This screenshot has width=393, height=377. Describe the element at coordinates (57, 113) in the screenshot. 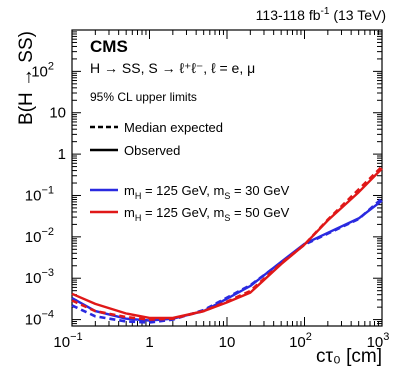

I see `y-tick-label: 10` at that location.